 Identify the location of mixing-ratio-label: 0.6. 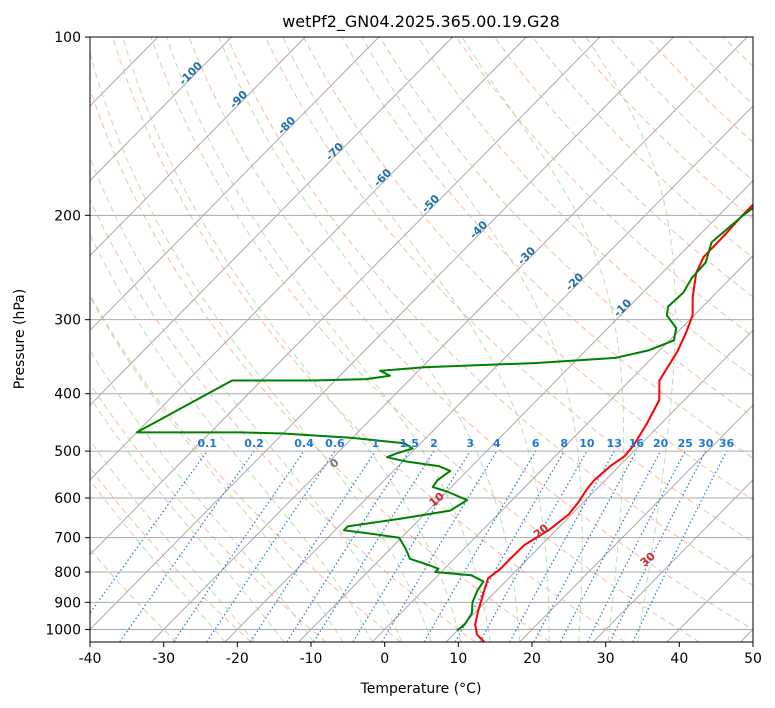
(335, 443).